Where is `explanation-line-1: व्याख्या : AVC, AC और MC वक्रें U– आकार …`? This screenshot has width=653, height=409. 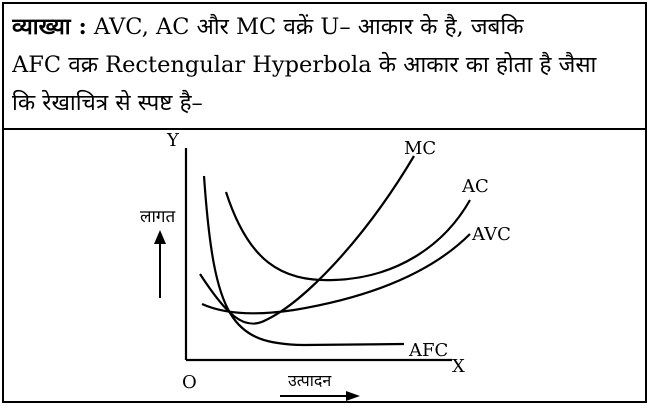 explanation-line-1: व्याख्या : AVC, AC और MC वक्रें U– आकार … is located at coordinates (324, 27).